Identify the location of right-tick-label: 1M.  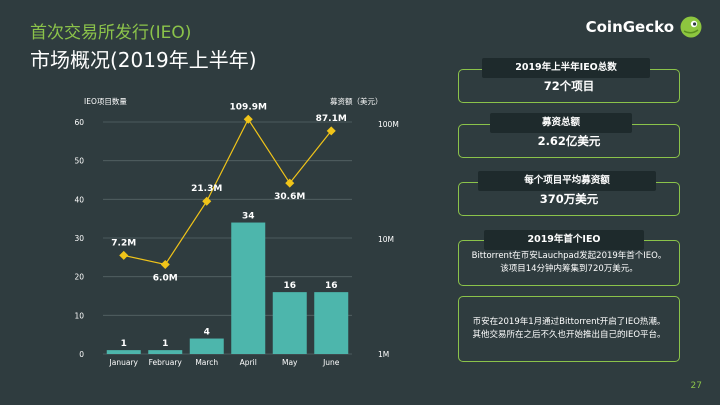
(383, 354).